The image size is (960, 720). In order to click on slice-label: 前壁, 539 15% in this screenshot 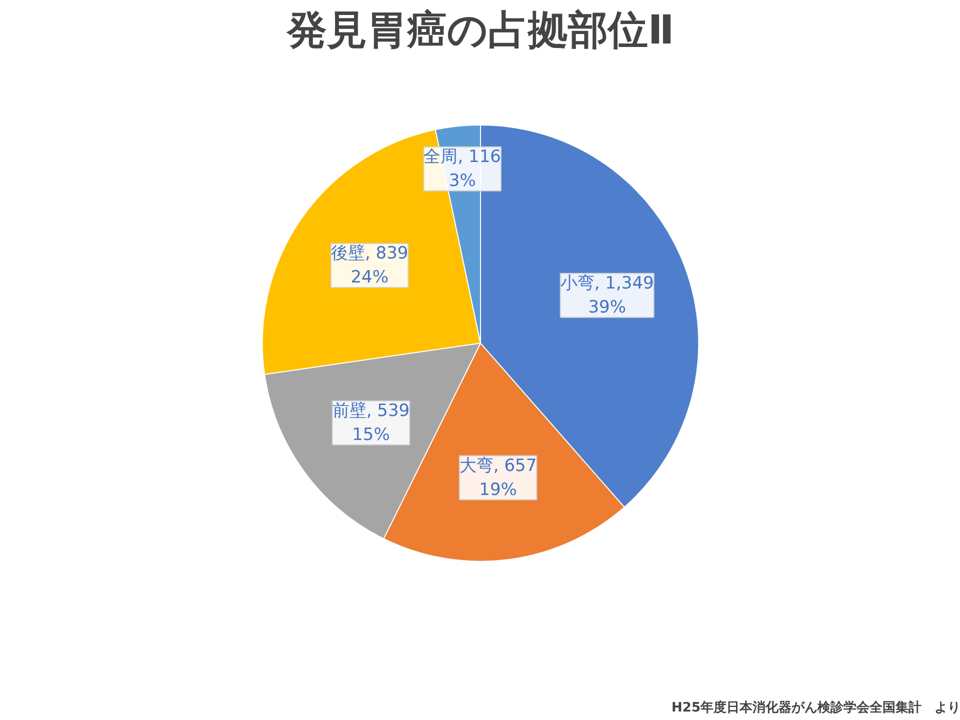, I will do `click(371, 422)`.